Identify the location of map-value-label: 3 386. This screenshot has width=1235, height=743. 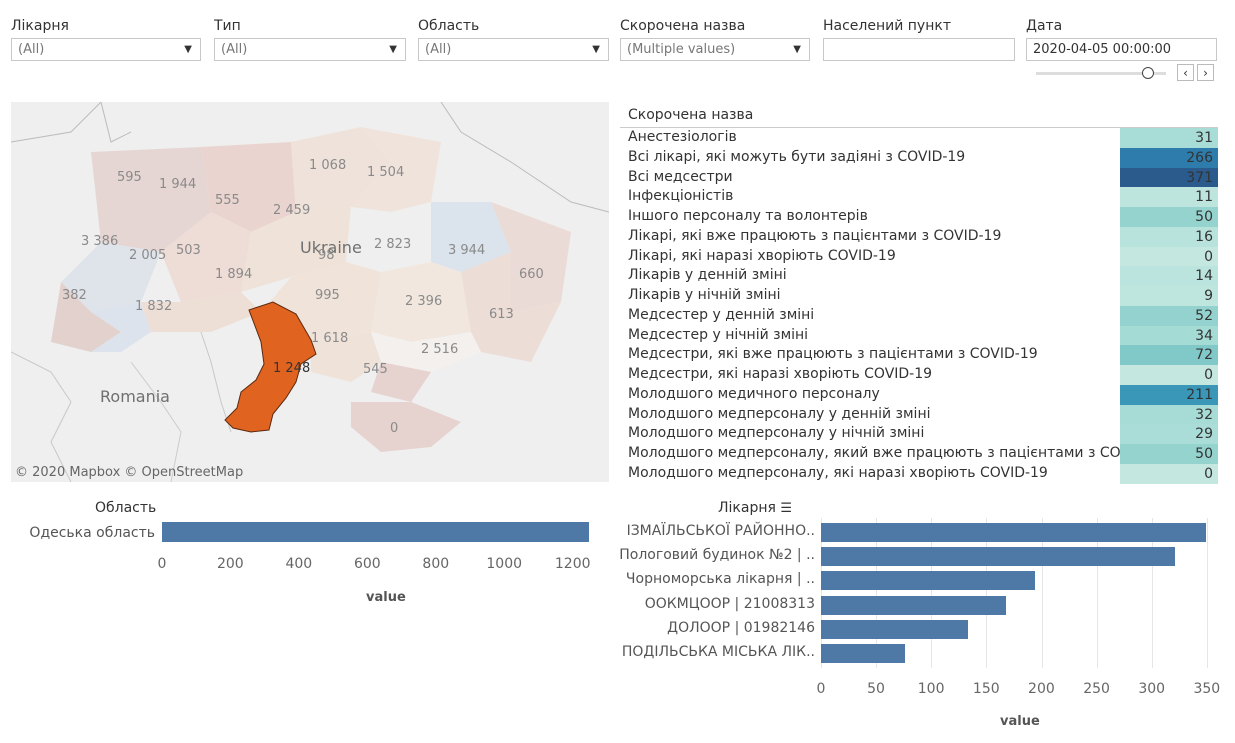
(100, 241).